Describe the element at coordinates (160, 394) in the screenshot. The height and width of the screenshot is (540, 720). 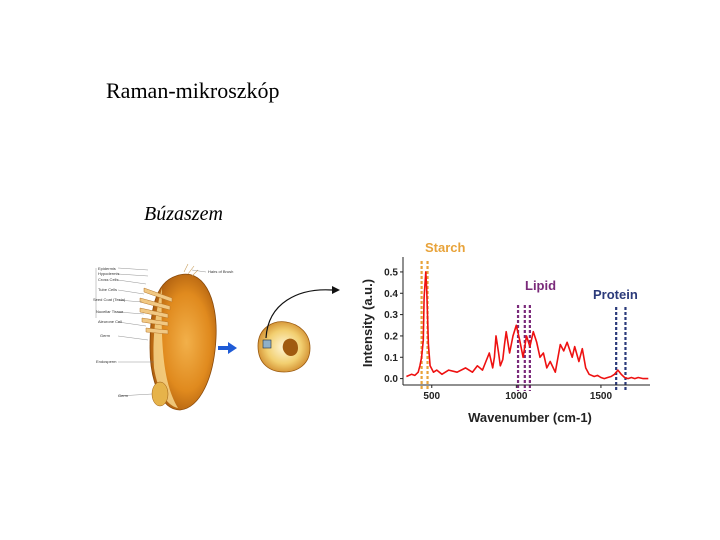
I see `germ-icon` at that location.